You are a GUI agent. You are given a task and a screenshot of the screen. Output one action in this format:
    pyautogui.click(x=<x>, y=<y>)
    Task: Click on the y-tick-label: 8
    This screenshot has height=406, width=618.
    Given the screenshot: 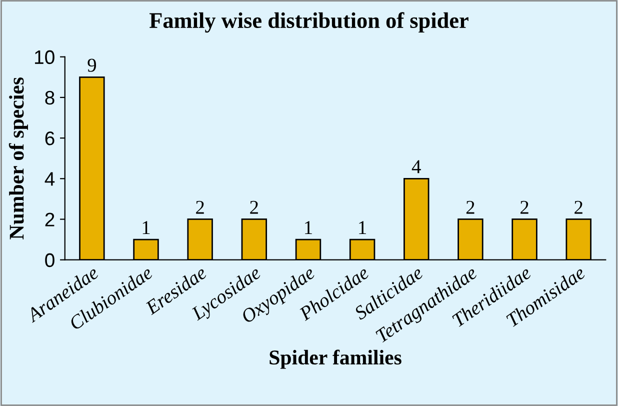 What is the action you would take?
    pyautogui.click(x=49, y=97)
    